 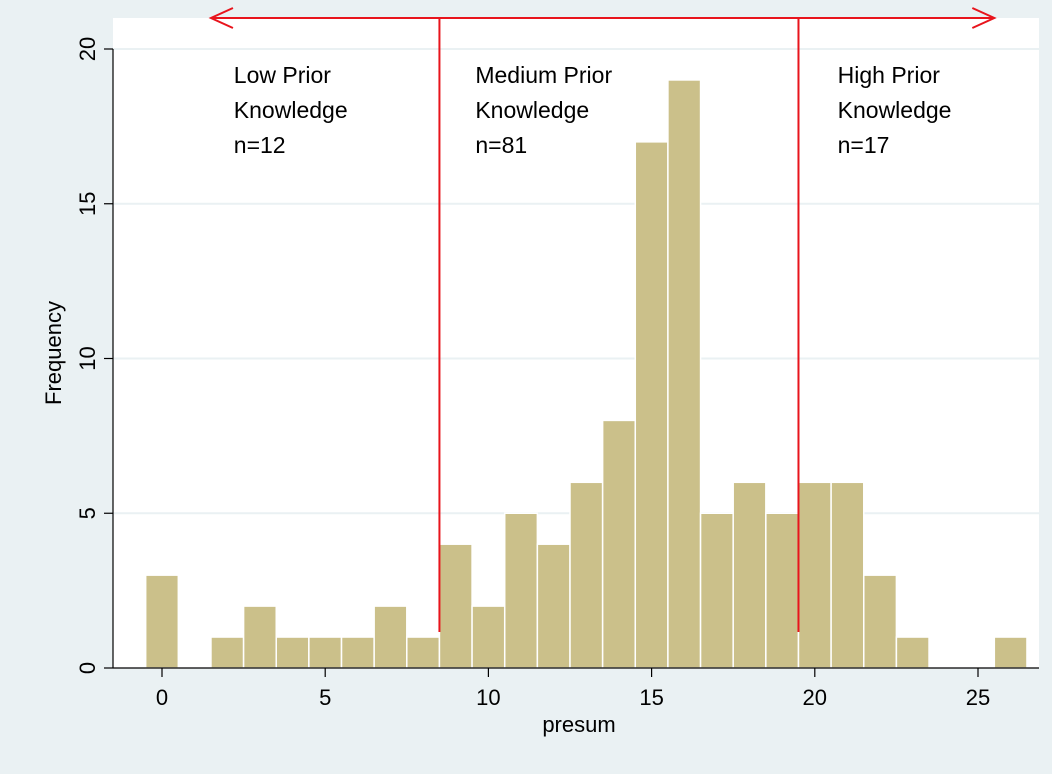 What do you see at coordinates (978, 697) in the screenshot?
I see `x-tick-label: 25` at bounding box center [978, 697].